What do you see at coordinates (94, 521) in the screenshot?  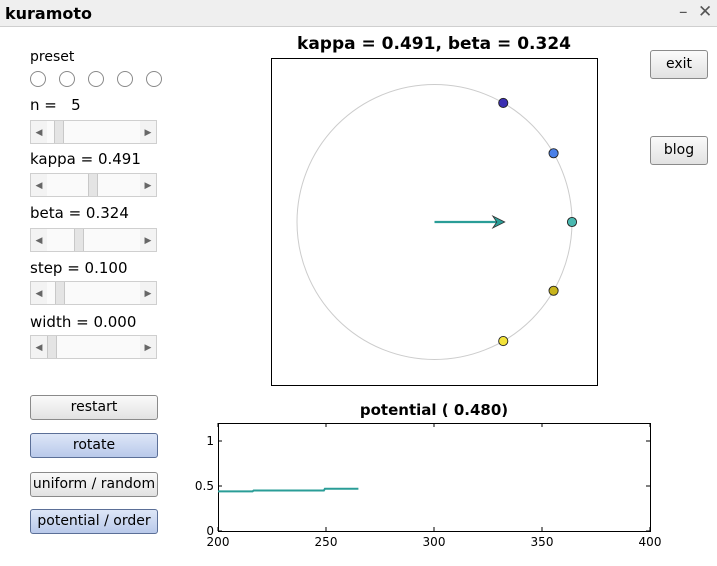 I see `potential-order-toggle-button: potential / order` at bounding box center [94, 521].